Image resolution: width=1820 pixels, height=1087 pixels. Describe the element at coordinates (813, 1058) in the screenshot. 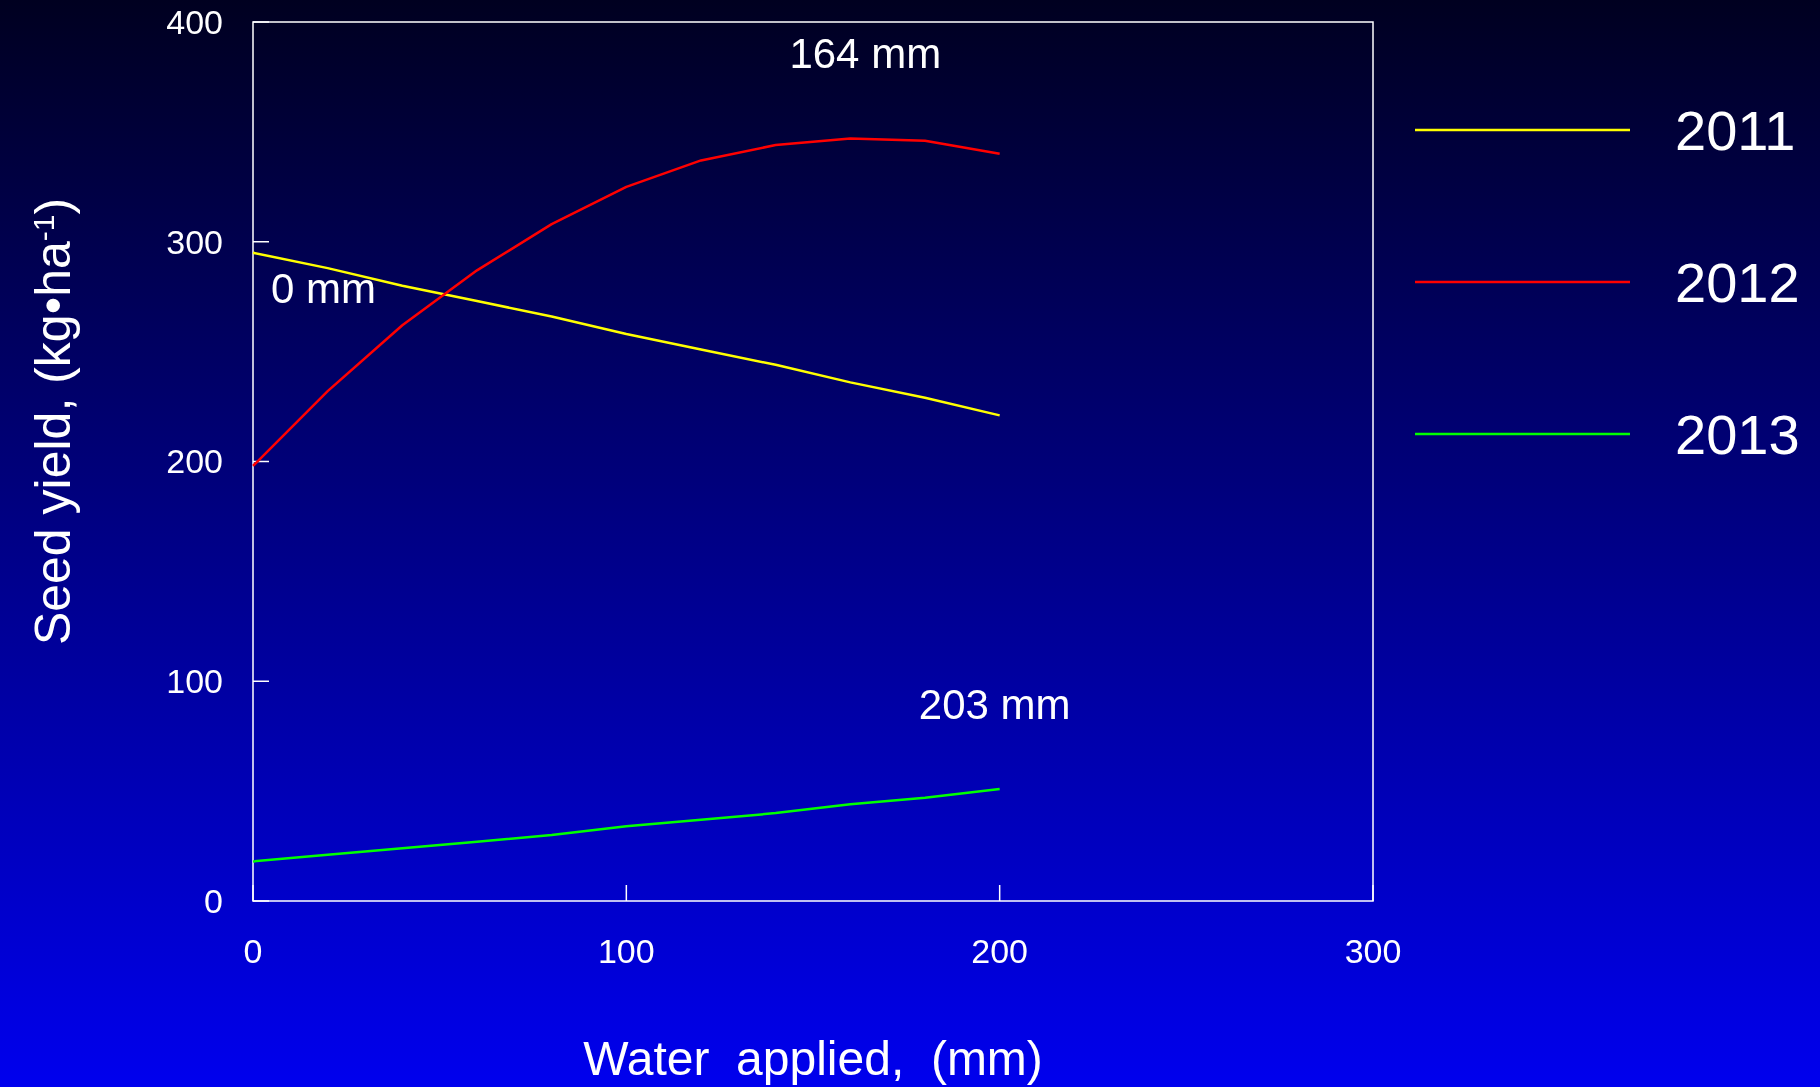

I see `x-axis-title: Water applied, (mm)` at that location.